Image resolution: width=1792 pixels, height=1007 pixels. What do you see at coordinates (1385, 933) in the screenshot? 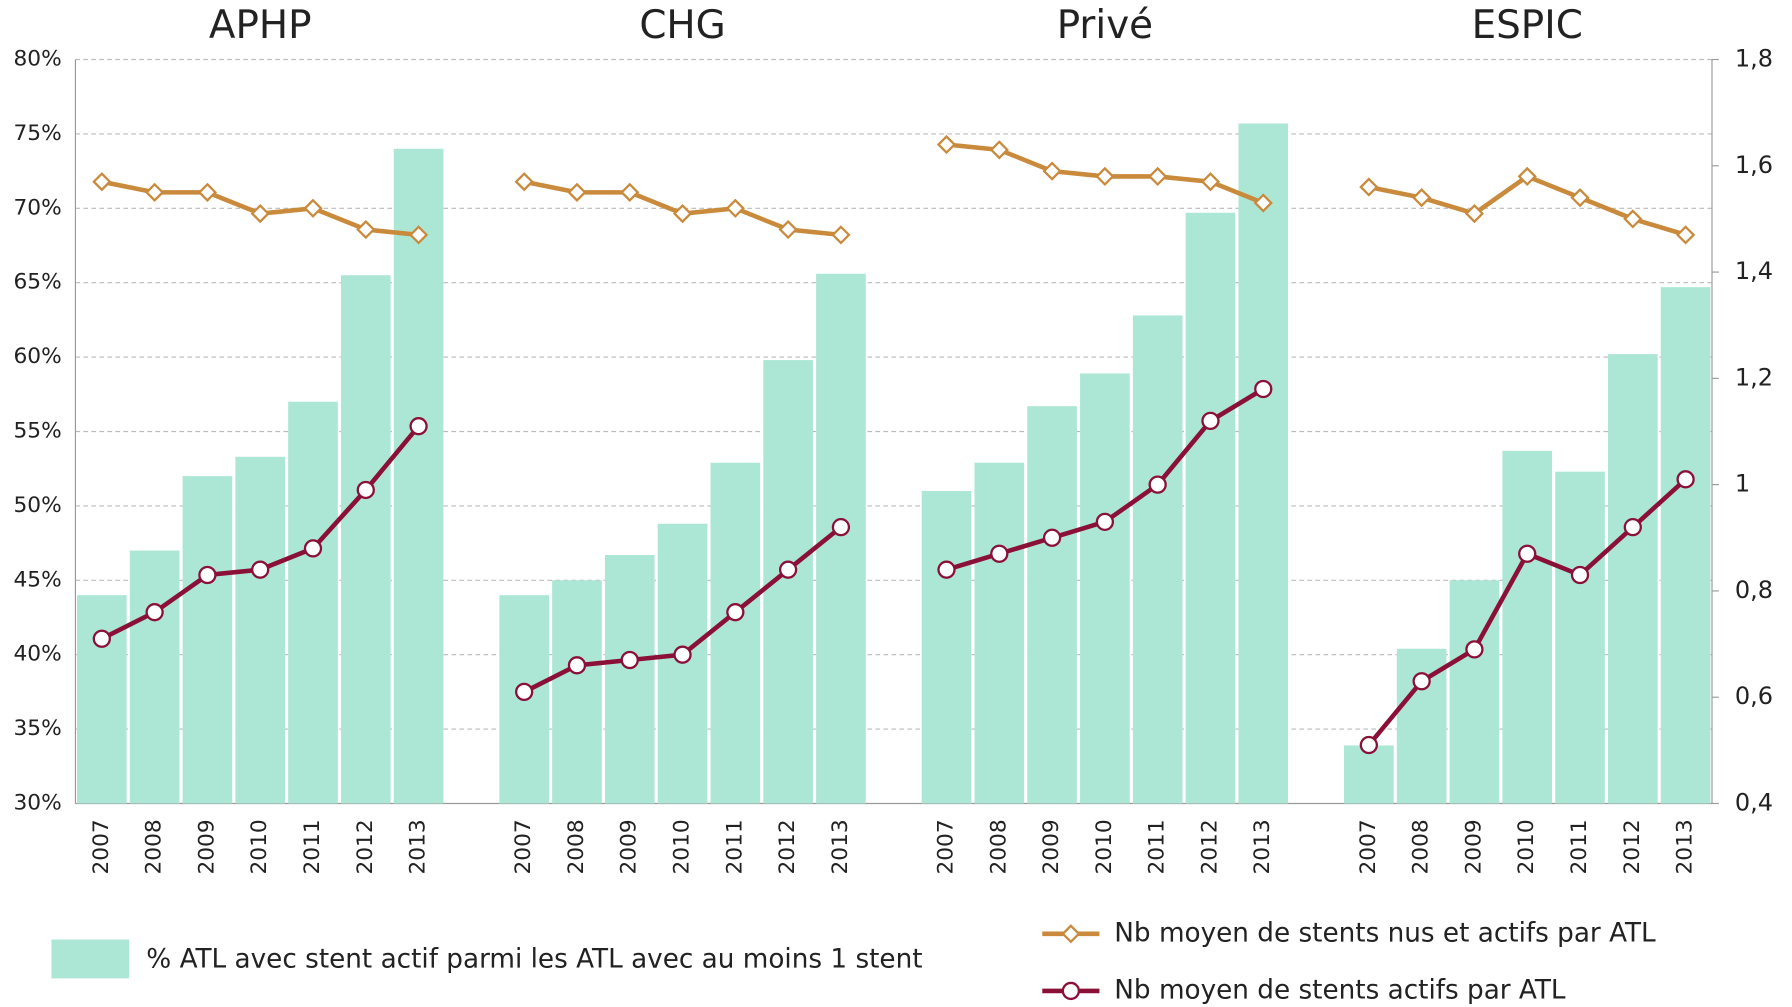
I see `legend-label: Nb moyen de stents nus et actifs par ATL` at bounding box center [1385, 933].